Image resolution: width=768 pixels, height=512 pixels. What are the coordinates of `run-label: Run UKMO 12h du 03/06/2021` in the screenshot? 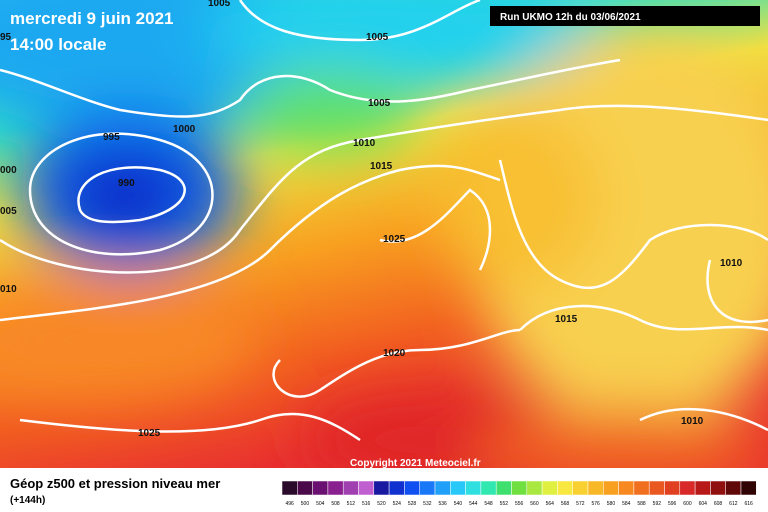 It's located at (570, 17).